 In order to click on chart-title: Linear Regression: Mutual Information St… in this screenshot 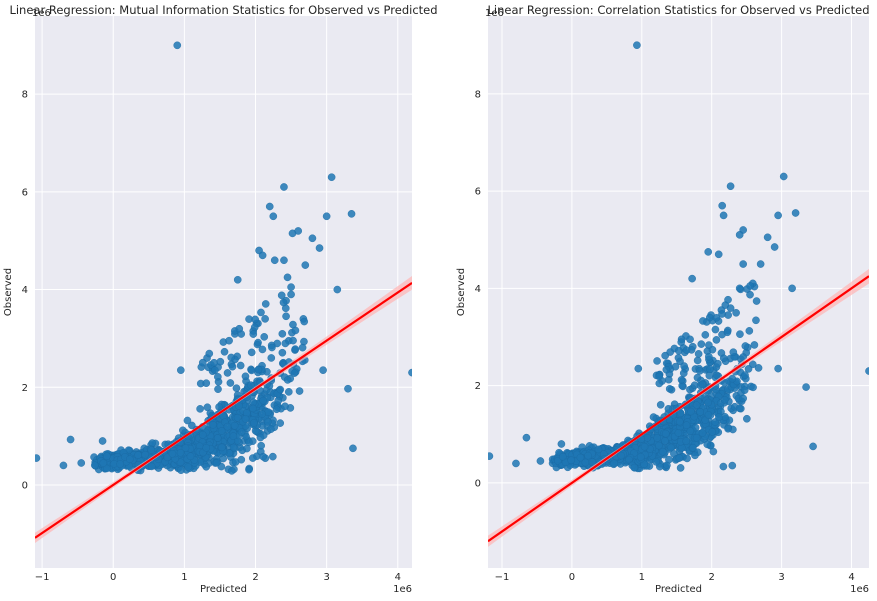, I will do `click(223, 10)`.